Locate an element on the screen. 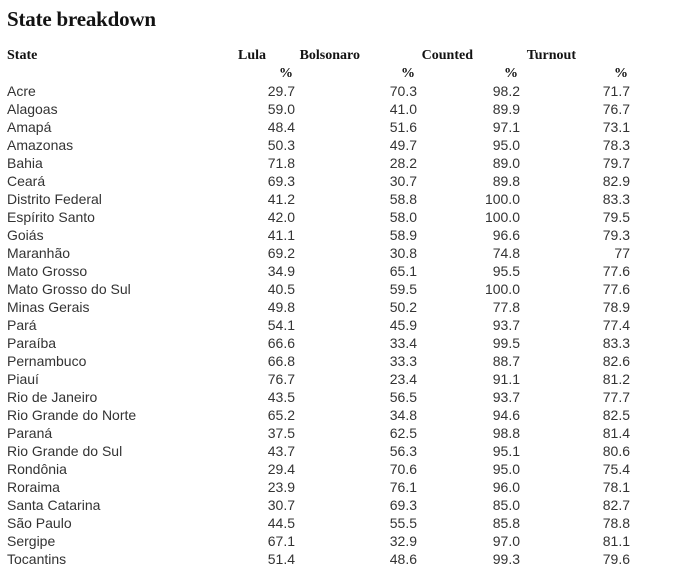 The image size is (688, 573). lula-value-cell: 50.3 is located at coordinates (281, 145).